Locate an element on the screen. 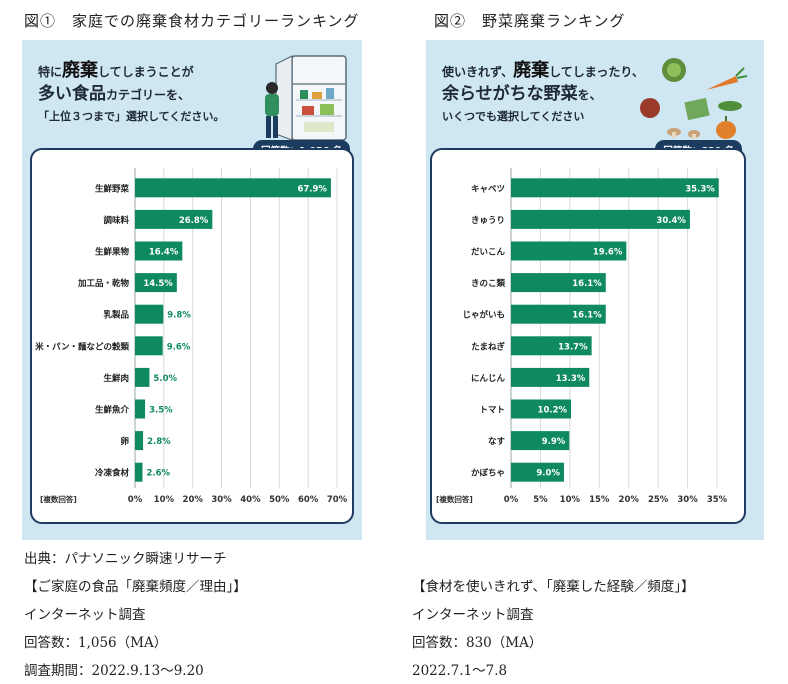 The image size is (788, 684). figure1-headline-2a: 多い食品 is located at coordinates (72, 94).